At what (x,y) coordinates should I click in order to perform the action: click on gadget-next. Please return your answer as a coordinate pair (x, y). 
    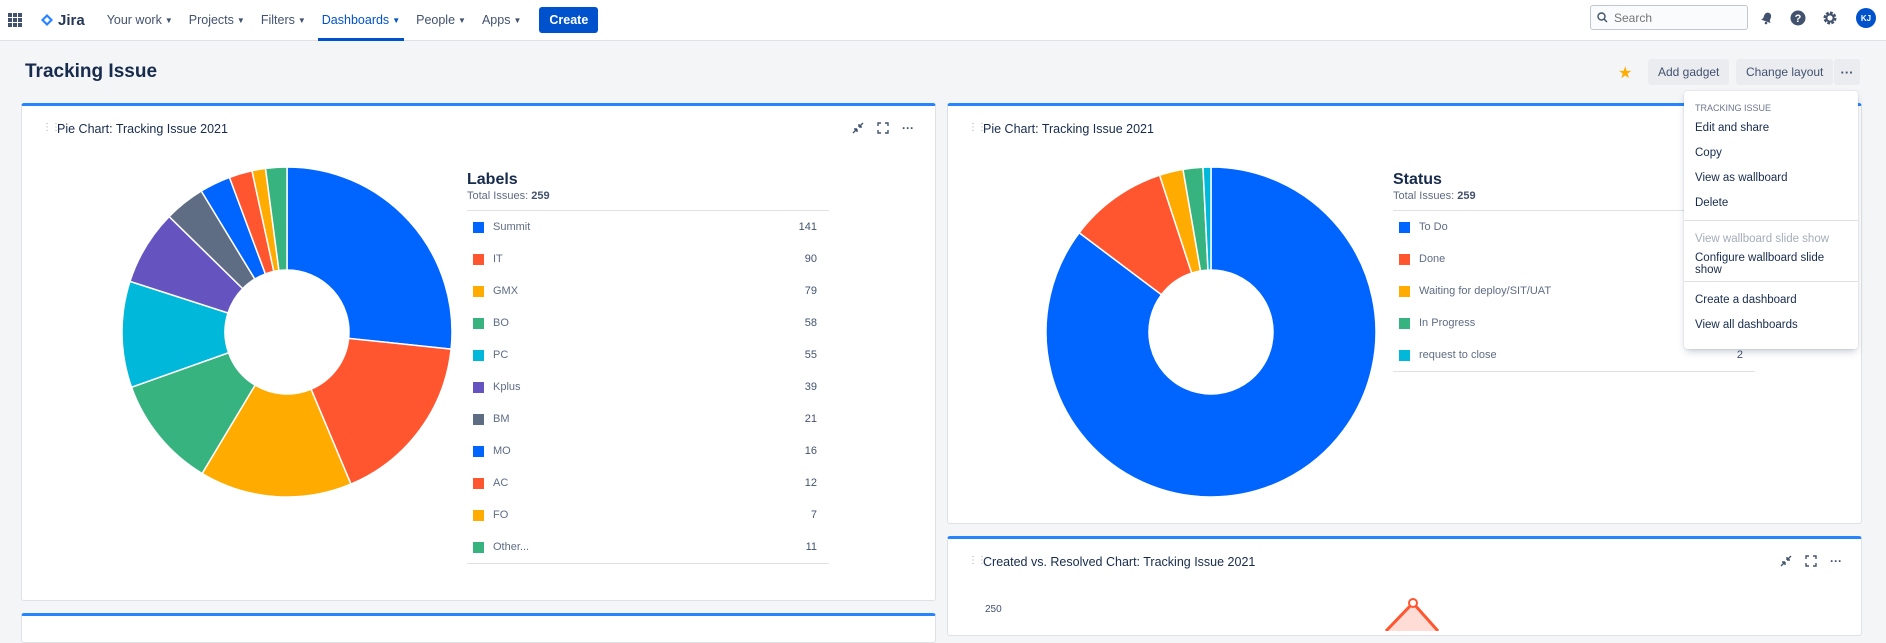
    Looking at the image, I should click on (478, 628).